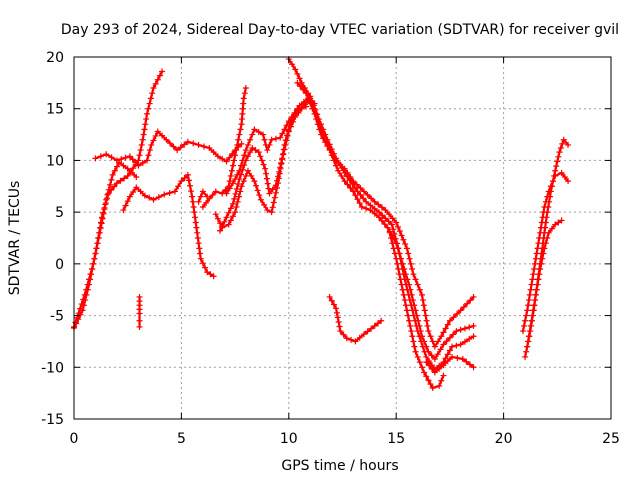 The width and height of the screenshot is (640, 480). Describe the element at coordinates (57, 317) in the screenshot. I see `y-tick-label: -5` at that location.